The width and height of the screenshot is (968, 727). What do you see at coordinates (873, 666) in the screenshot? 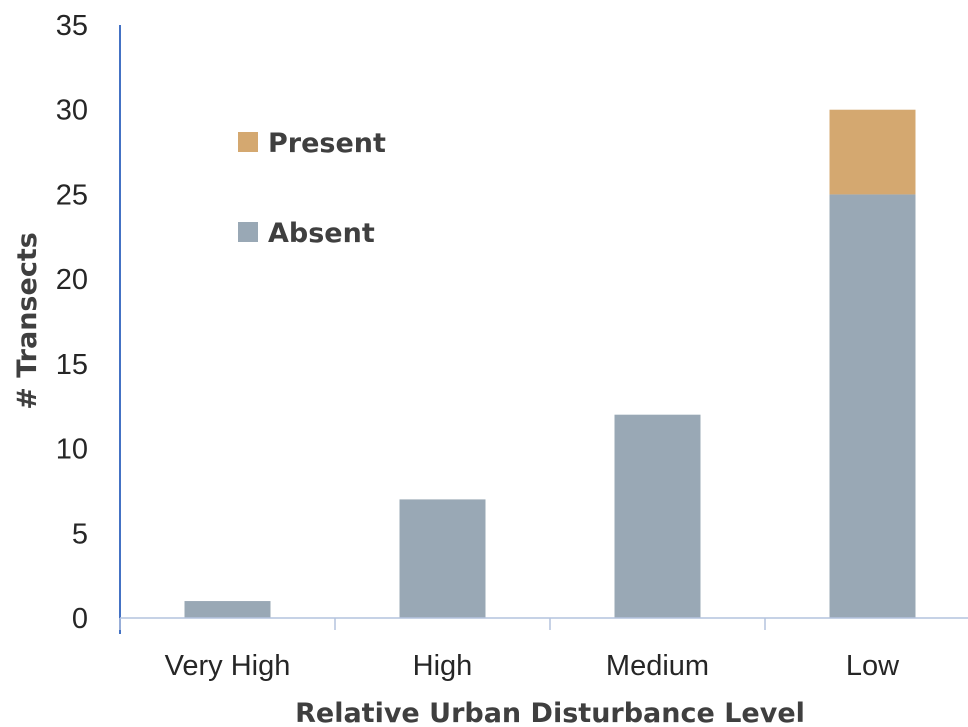
I see `x-tick-label: Low` at bounding box center [873, 666].